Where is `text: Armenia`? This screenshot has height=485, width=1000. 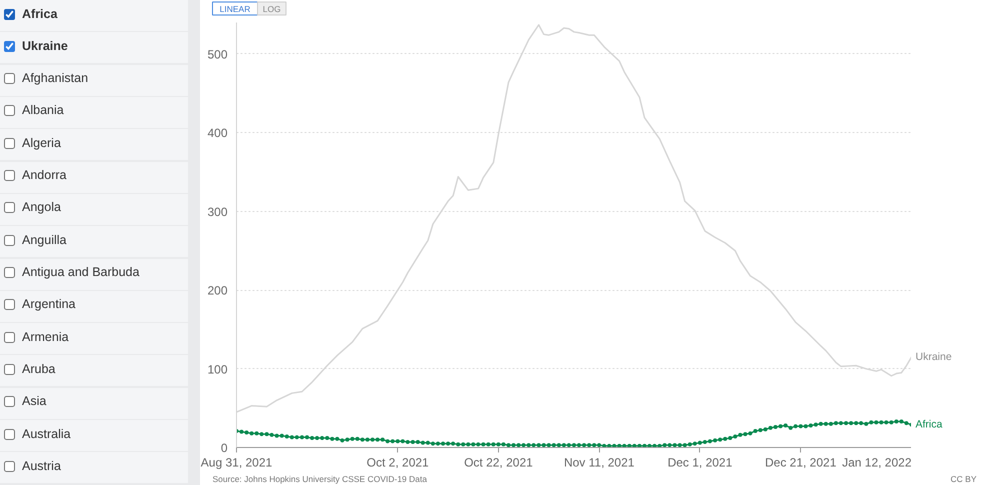 text: Armenia is located at coordinates (45, 337).